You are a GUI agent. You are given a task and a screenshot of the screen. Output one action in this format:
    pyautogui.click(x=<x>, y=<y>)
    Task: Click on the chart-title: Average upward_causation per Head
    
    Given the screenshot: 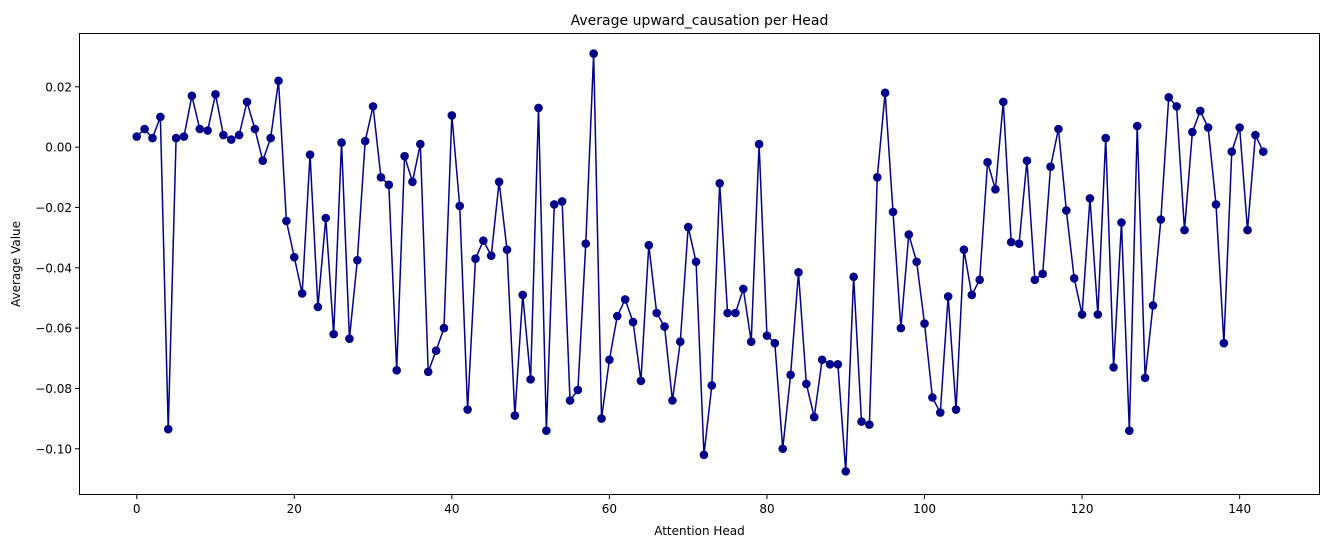 What is the action you would take?
    pyautogui.click(x=700, y=21)
    